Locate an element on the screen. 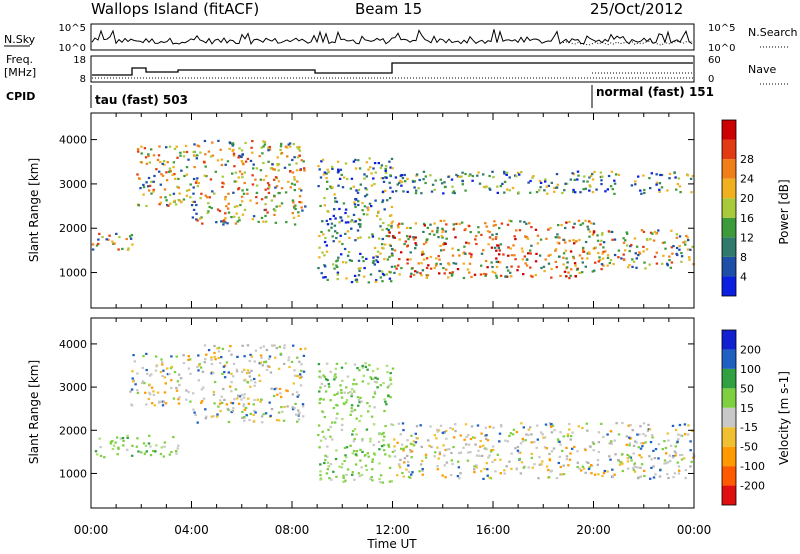 This screenshot has width=800, height=554. nsearch-tick-high: 10^5 is located at coordinates (721, 28).